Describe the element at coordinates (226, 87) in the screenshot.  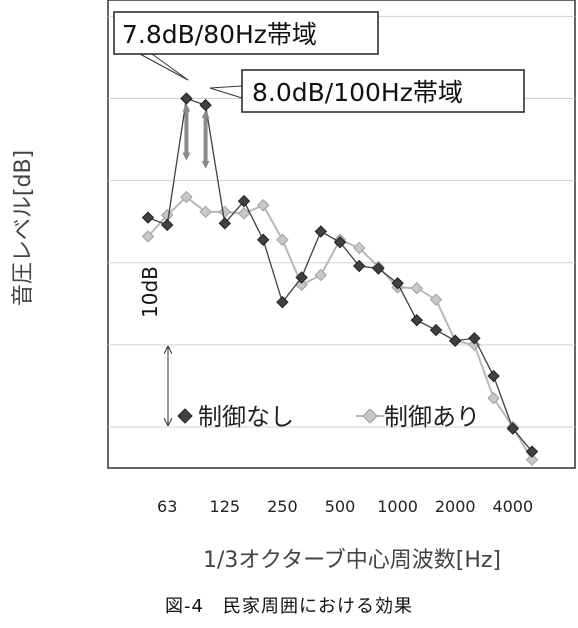
I see `callout-2-leader-a` at that location.